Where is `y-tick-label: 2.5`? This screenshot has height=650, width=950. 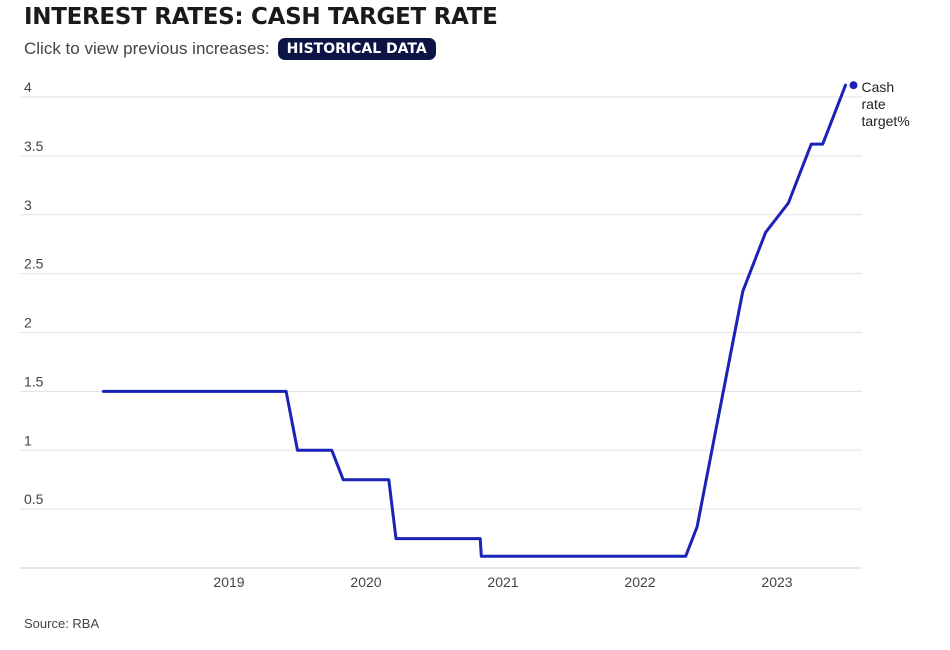
y-tick-label: 2.5 is located at coordinates (34, 264).